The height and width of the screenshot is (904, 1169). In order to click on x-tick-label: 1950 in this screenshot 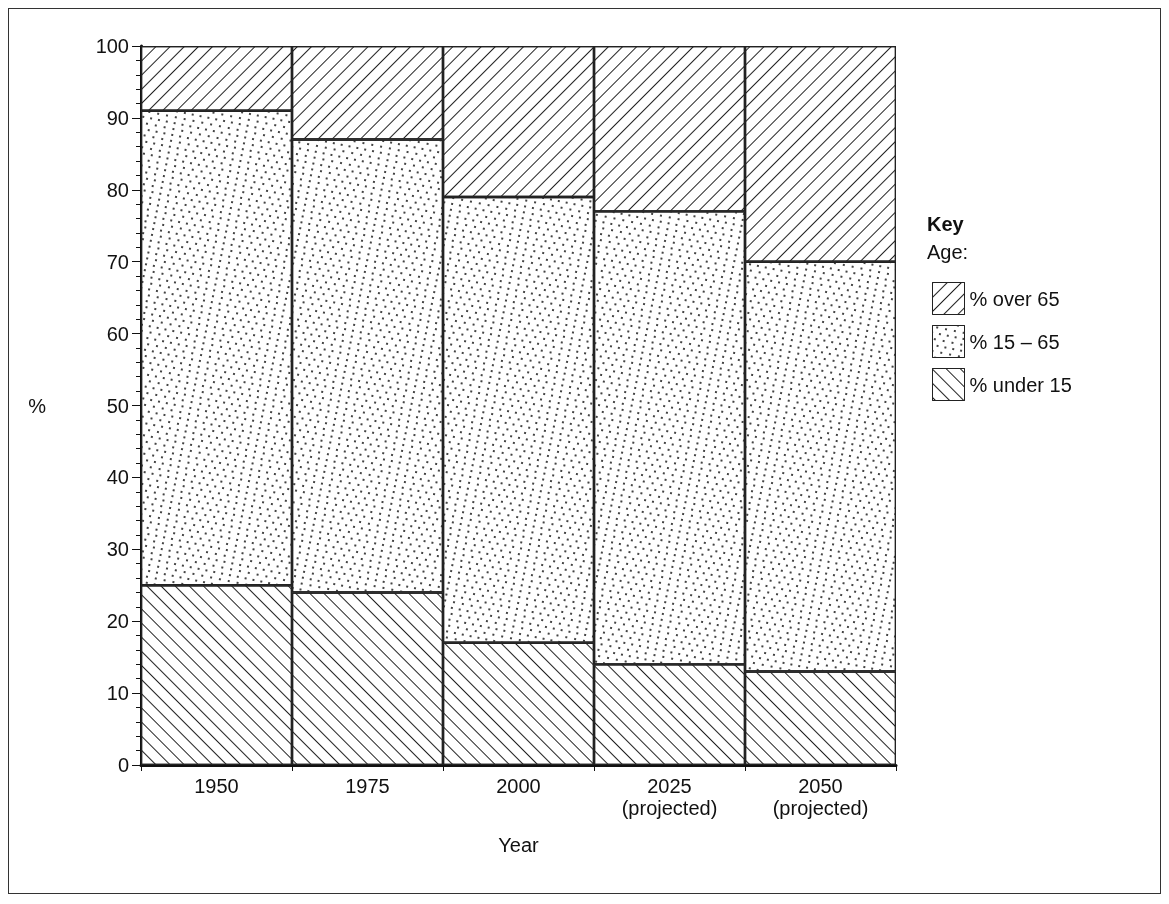, I will do `click(216, 786)`.